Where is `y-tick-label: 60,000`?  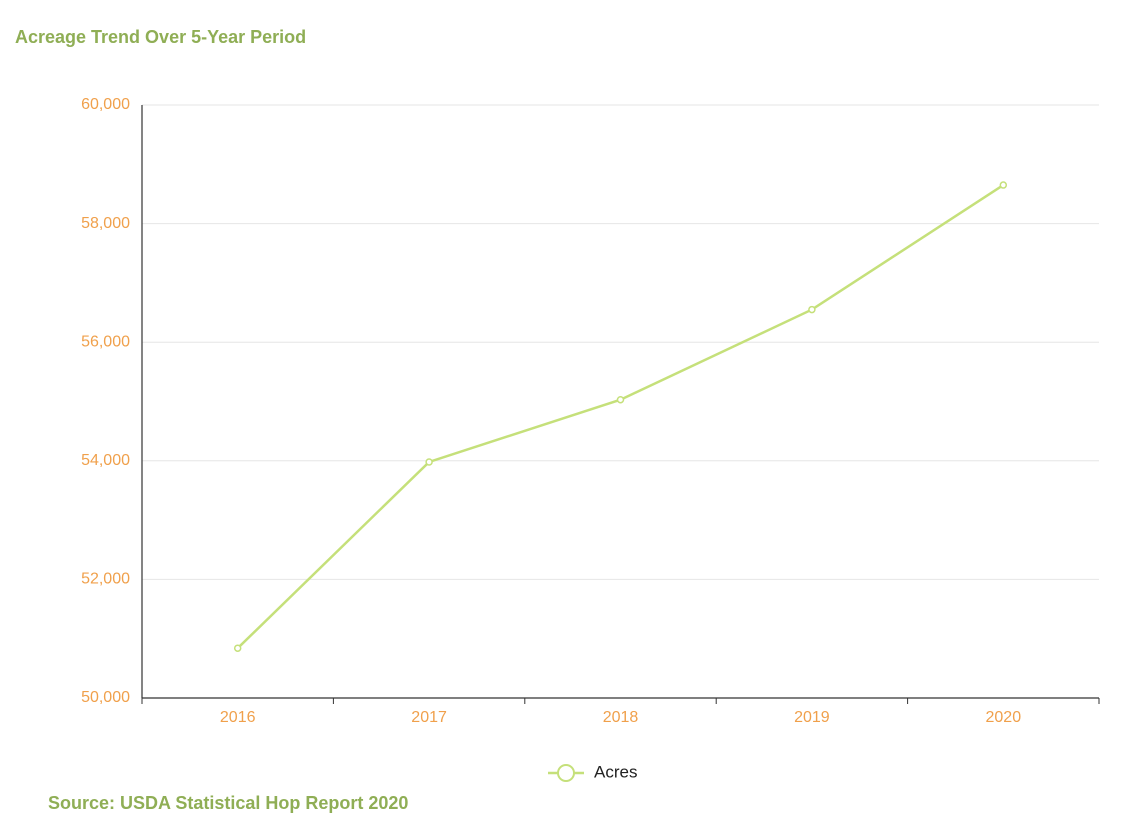 y-tick-label: 60,000 is located at coordinates (105, 104).